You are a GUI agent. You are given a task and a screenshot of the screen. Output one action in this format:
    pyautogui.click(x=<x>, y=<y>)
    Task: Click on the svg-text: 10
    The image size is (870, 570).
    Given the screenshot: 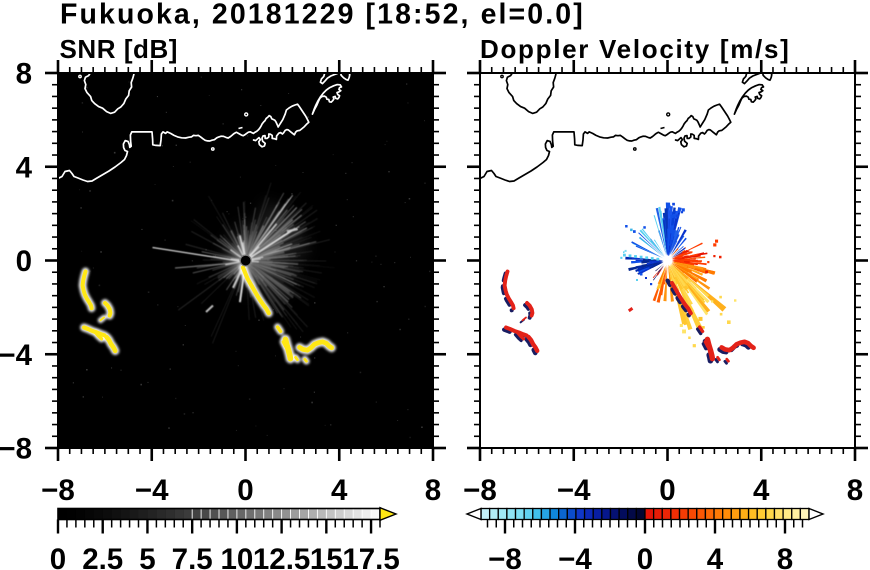 What is the action you would take?
    pyautogui.click(x=236, y=556)
    